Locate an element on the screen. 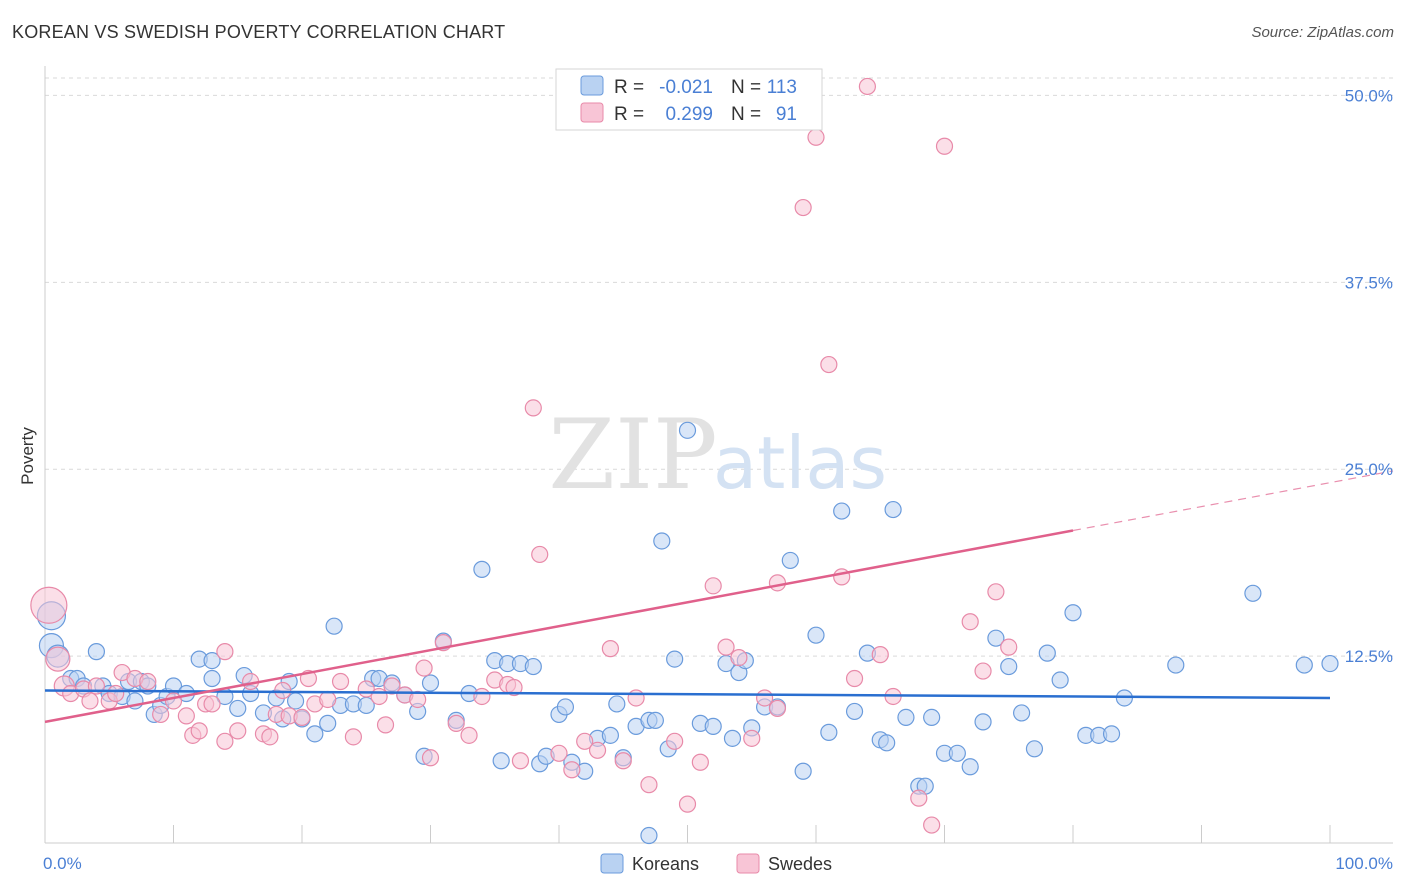 The width and height of the screenshot is (1406, 892). x-tick-label: 0.0% is located at coordinates (62, 863).